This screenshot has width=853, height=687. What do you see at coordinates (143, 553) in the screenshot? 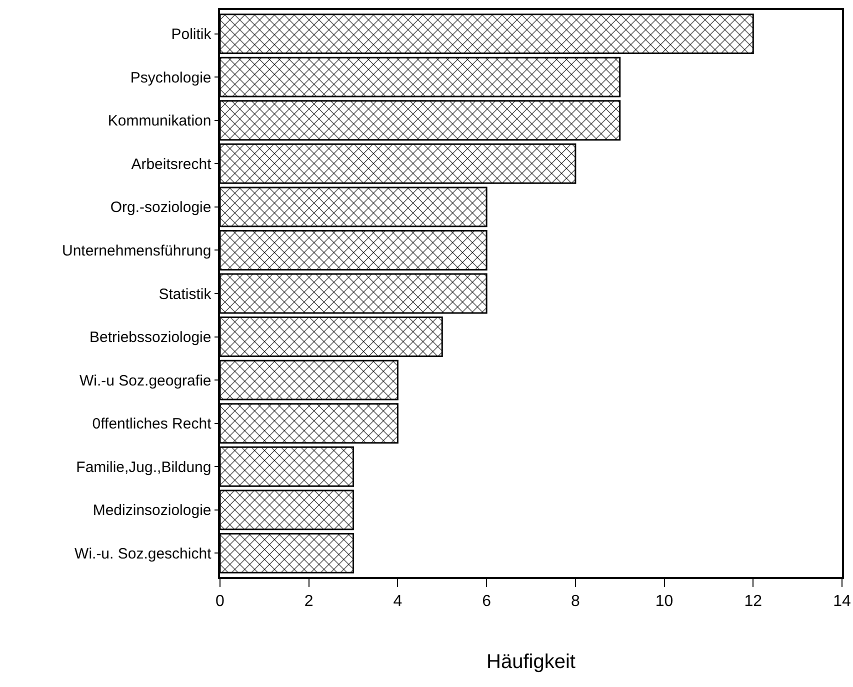
I see `y-tick-label: Wi.-u. Soz.geschicht` at bounding box center [143, 553].